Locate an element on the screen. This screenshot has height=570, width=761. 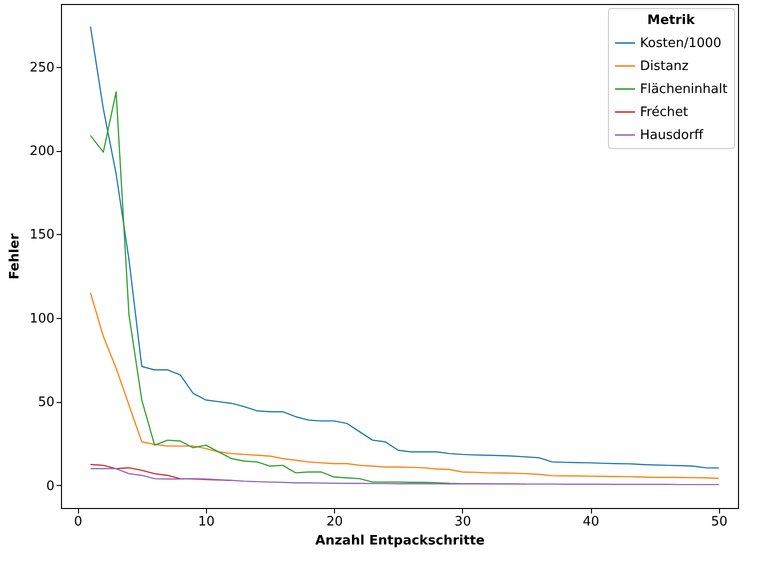
x-tick-label: 30 is located at coordinates (463, 522).